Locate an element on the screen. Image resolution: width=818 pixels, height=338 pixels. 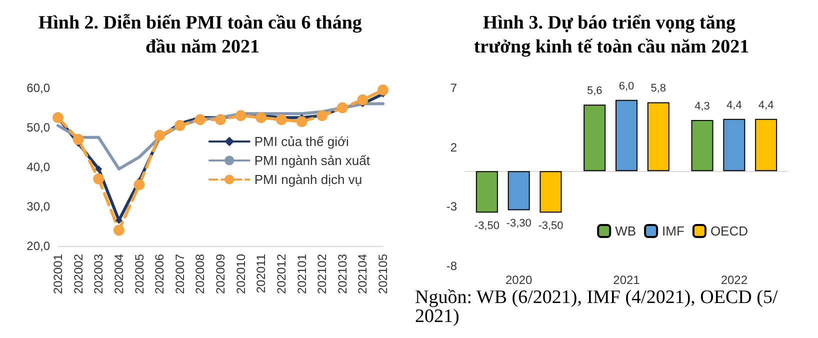
data-label: 4,3 is located at coordinates (702, 106).